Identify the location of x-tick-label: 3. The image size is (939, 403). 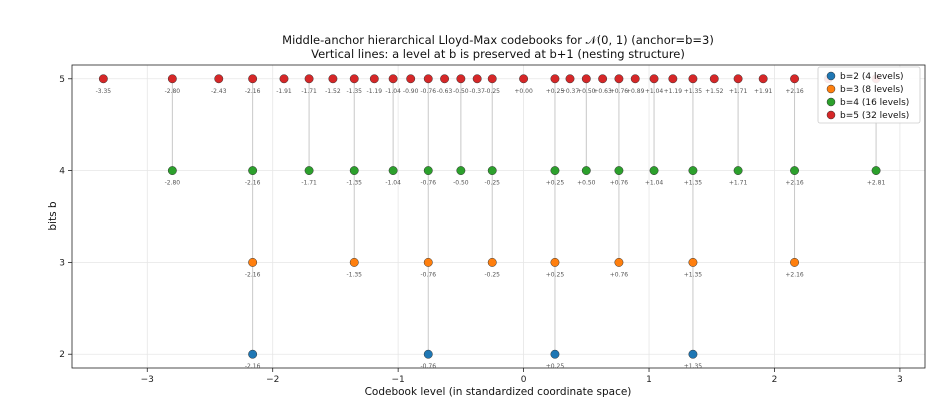
(900, 380).